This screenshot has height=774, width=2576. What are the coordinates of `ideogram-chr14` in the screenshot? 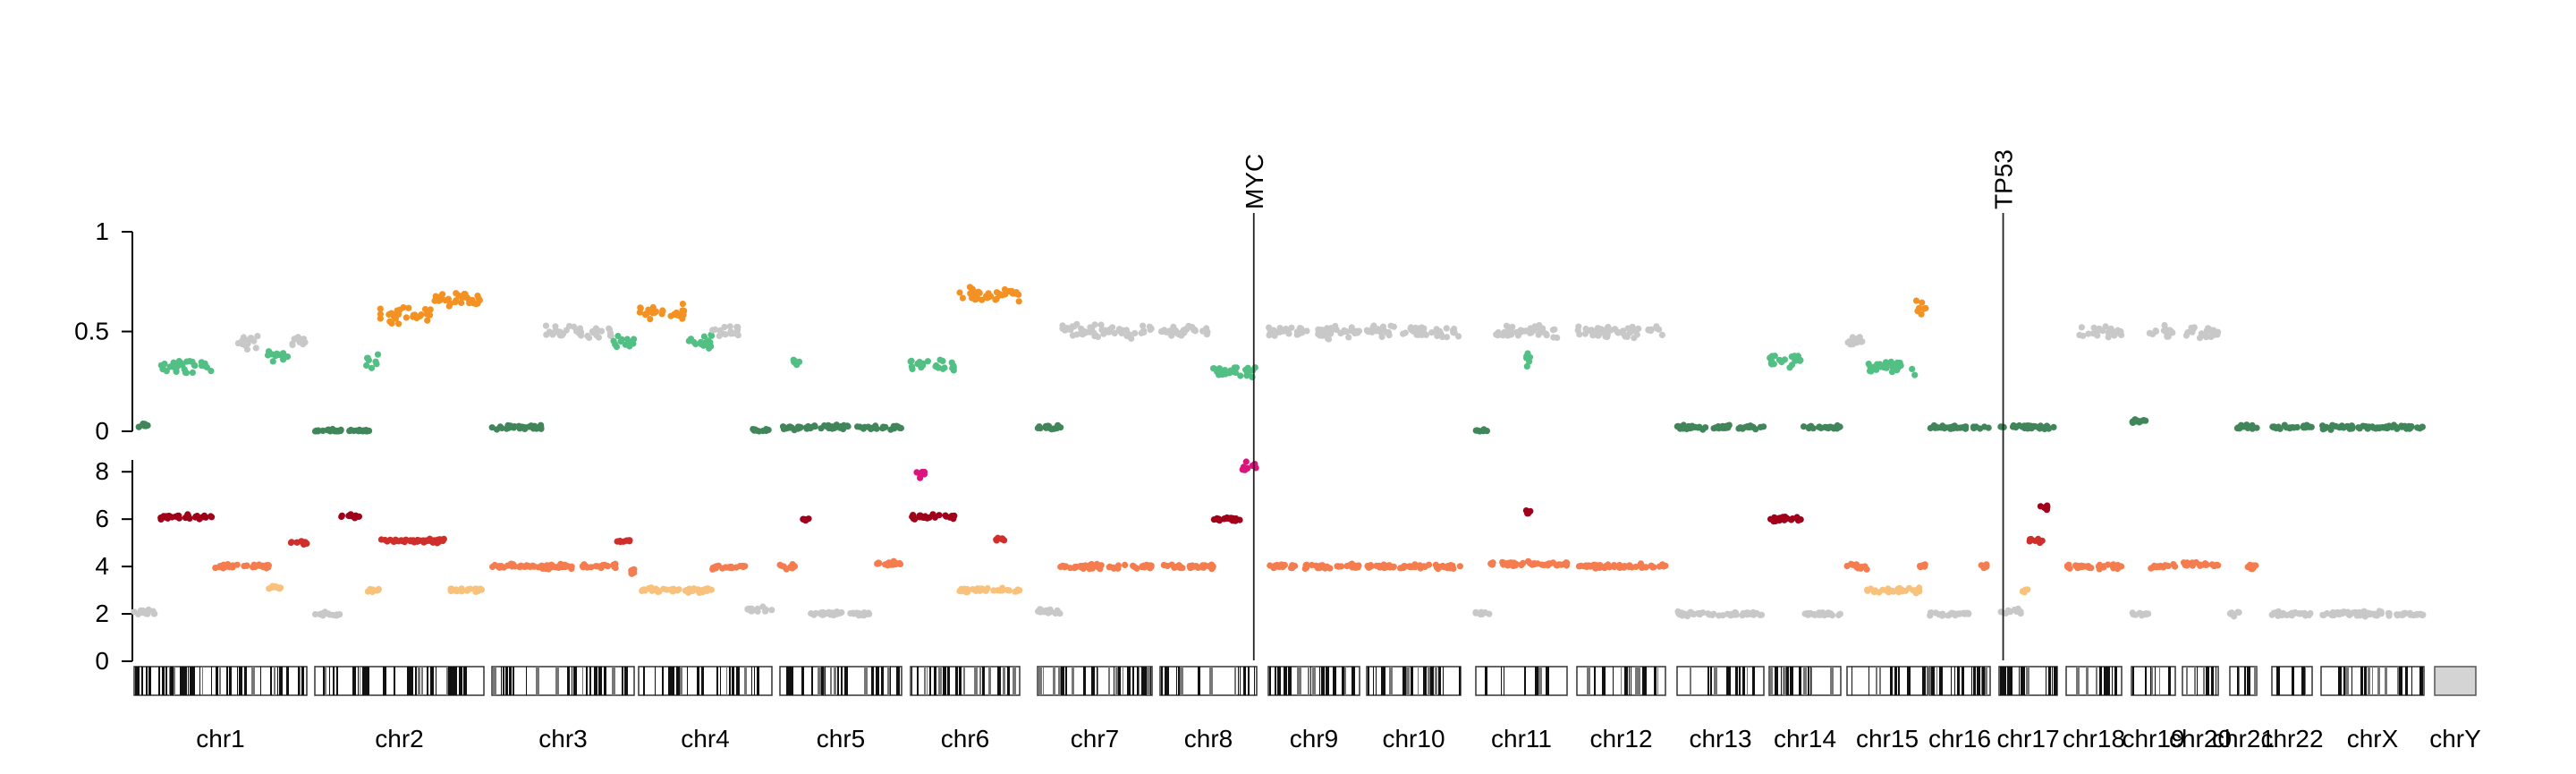 It's located at (1805, 681).